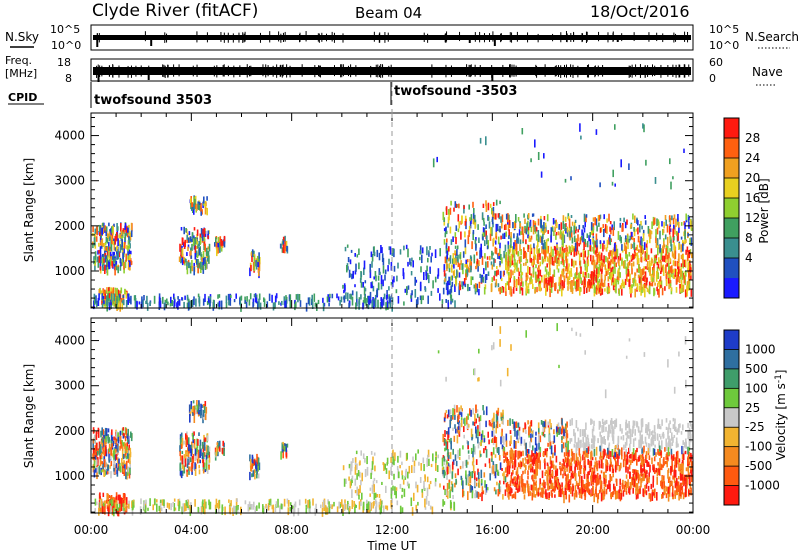 The width and height of the screenshot is (800, 554). What do you see at coordinates (749, 258) in the screenshot?
I see `colorbar-tick-label: 4` at bounding box center [749, 258].